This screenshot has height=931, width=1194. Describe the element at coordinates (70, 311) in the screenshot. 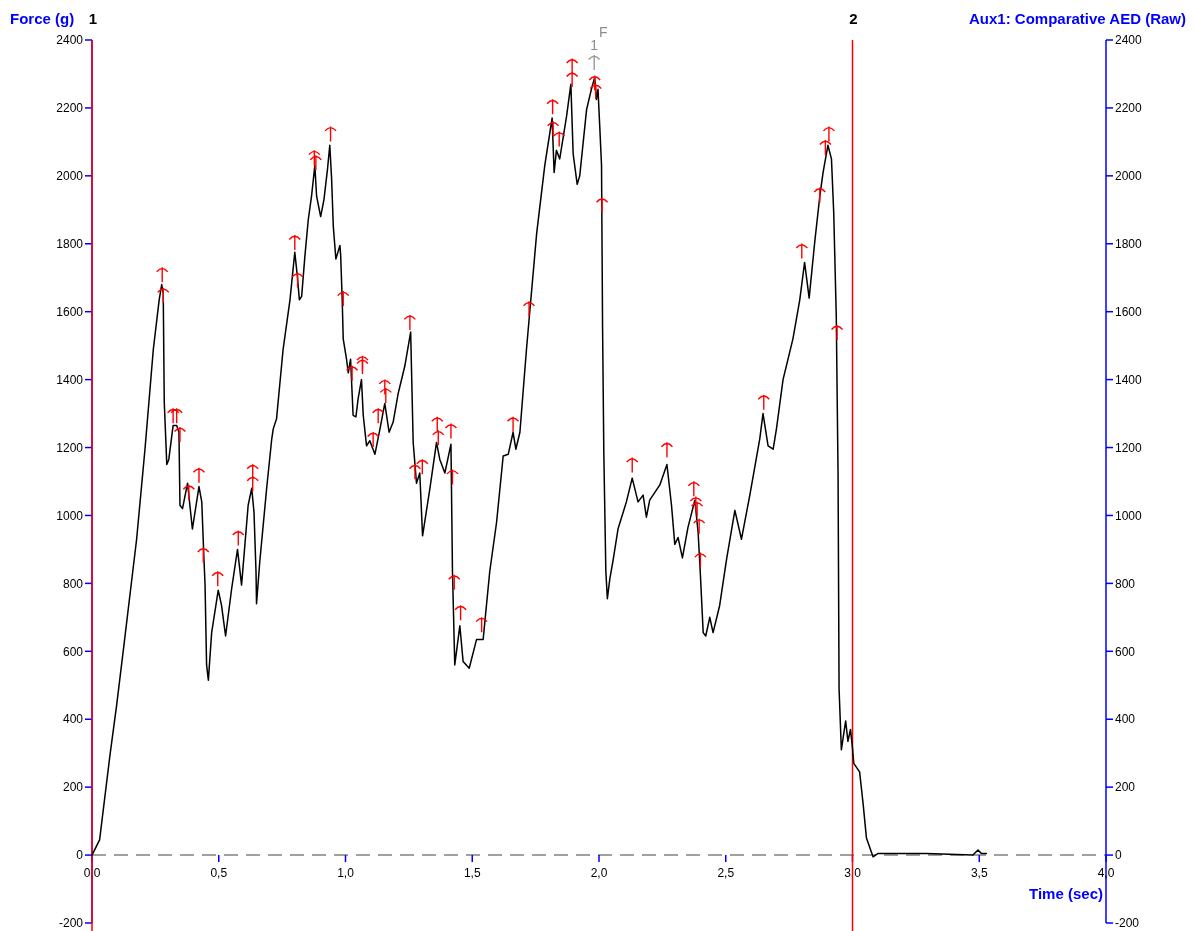

I see `y-tick-label: 1600` at that location.